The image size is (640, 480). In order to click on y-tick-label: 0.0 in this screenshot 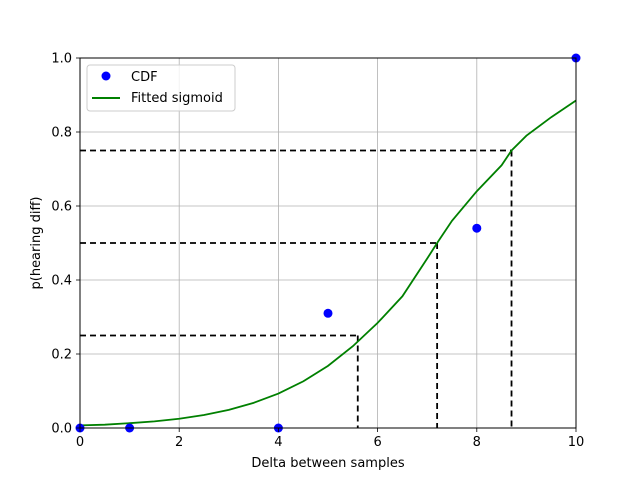, I will do `click(61, 429)`.